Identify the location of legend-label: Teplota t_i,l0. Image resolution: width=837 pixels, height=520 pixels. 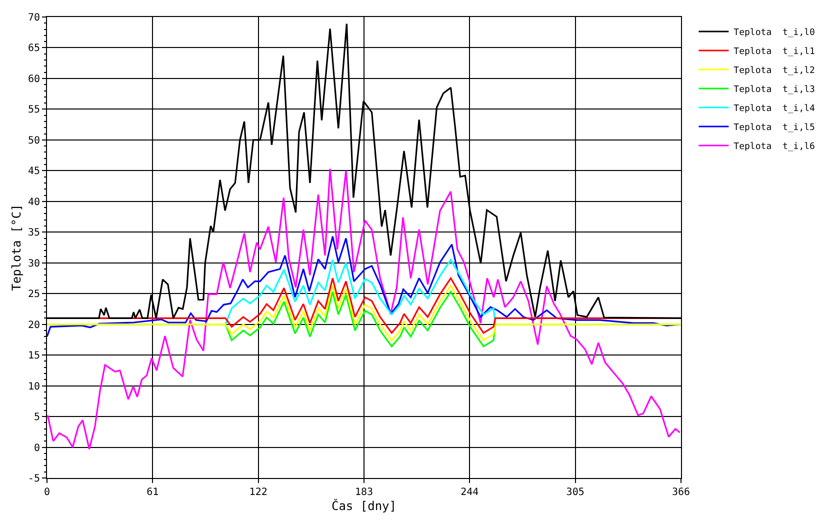
(774, 33).